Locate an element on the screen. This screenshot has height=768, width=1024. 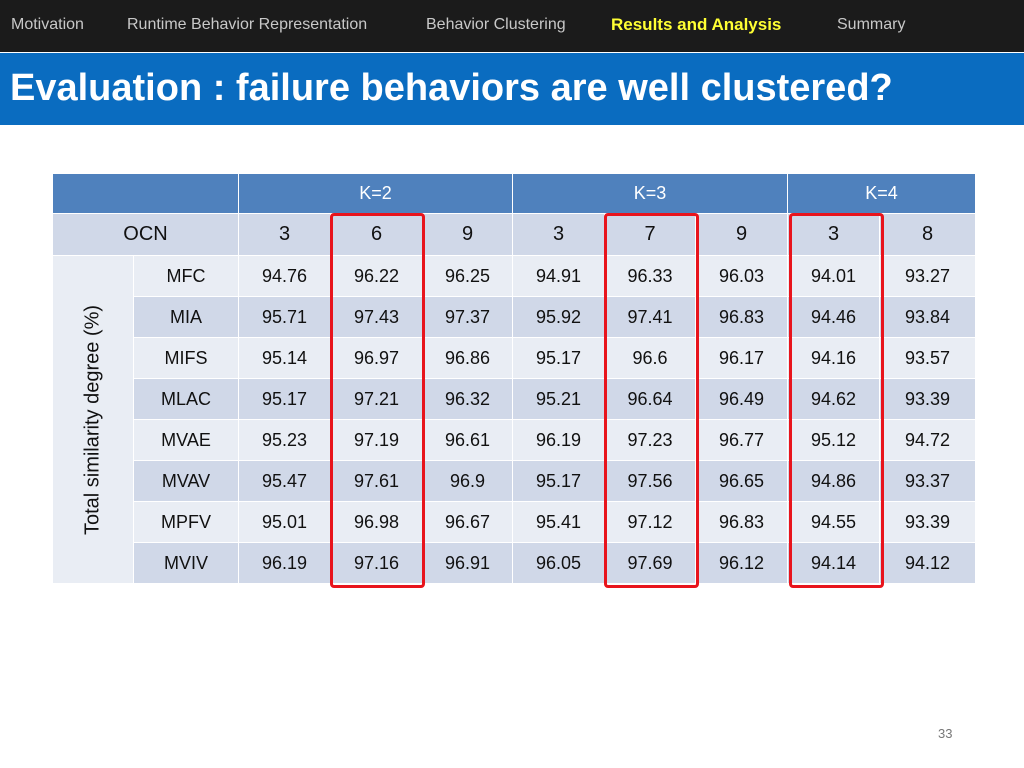
similarity-value-cell: 94.86 is located at coordinates (834, 481).